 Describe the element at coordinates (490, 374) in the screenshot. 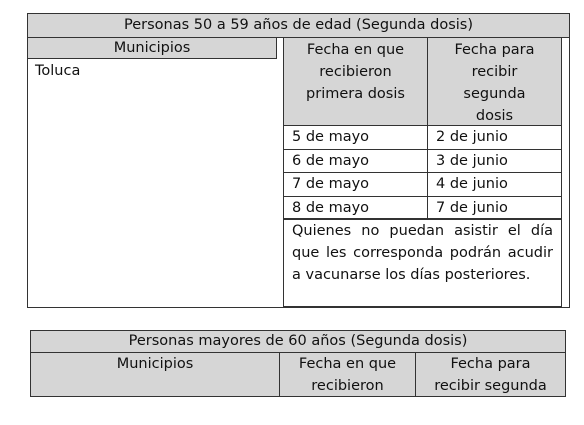

I see `header-second-dose: Fecha para recibir segunda` at that location.